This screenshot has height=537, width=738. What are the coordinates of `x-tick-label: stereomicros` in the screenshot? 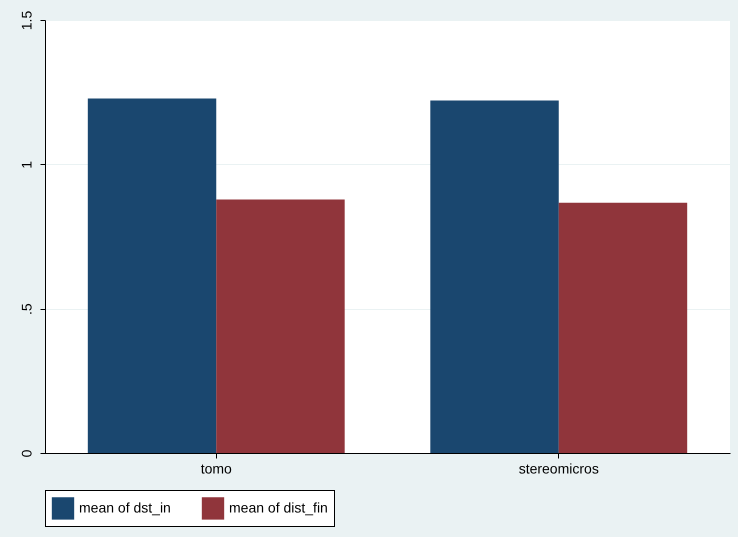 It's located at (558, 468).